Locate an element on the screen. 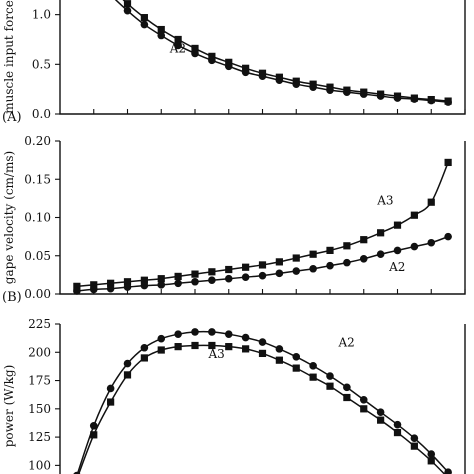  y-tick-label: 1.0 is located at coordinates (41, 15).